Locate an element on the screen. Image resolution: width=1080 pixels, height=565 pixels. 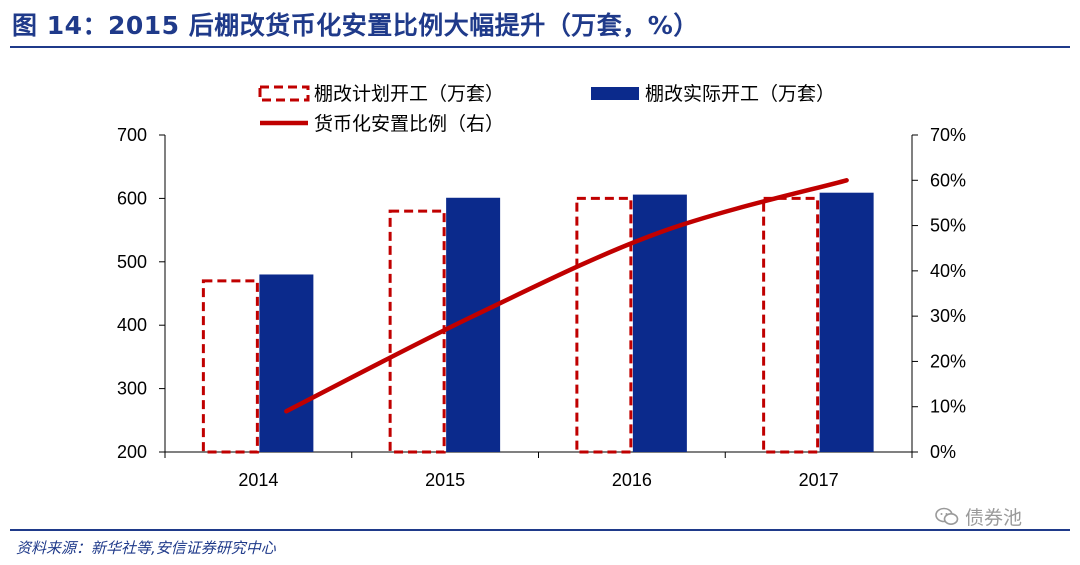
y-left-tick-label: 500 is located at coordinates (132, 262).